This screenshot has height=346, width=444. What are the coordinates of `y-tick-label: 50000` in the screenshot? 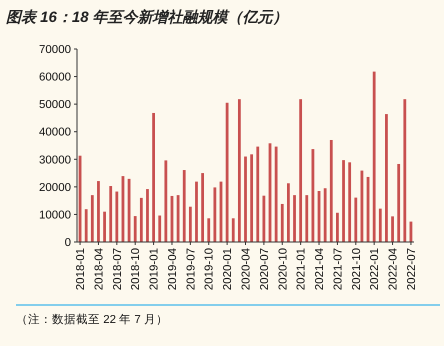 It's located at (55, 105).